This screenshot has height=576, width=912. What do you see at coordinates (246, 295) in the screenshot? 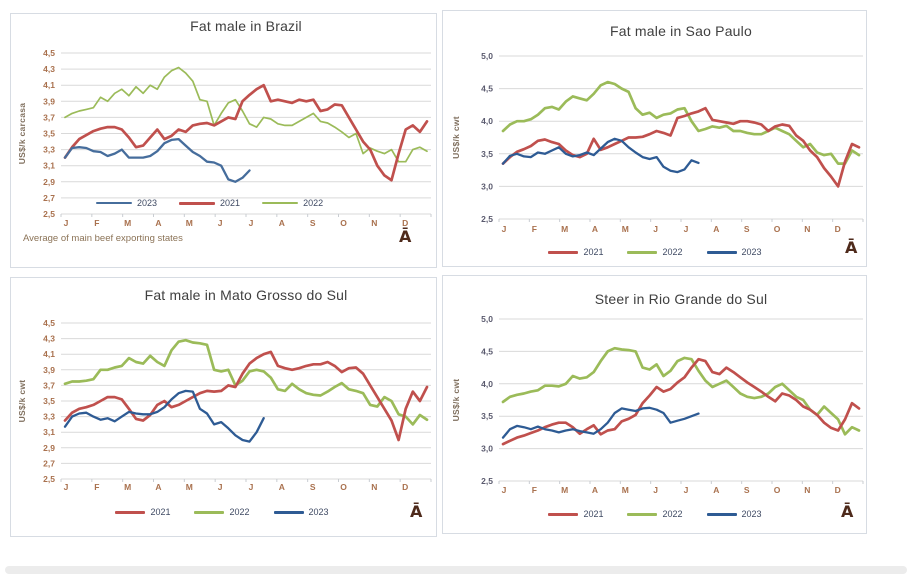
I see `chart-title-mato-grosso-do-sul: Fat male in Mato Grosso do Sul` at bounding box center [246, 295].